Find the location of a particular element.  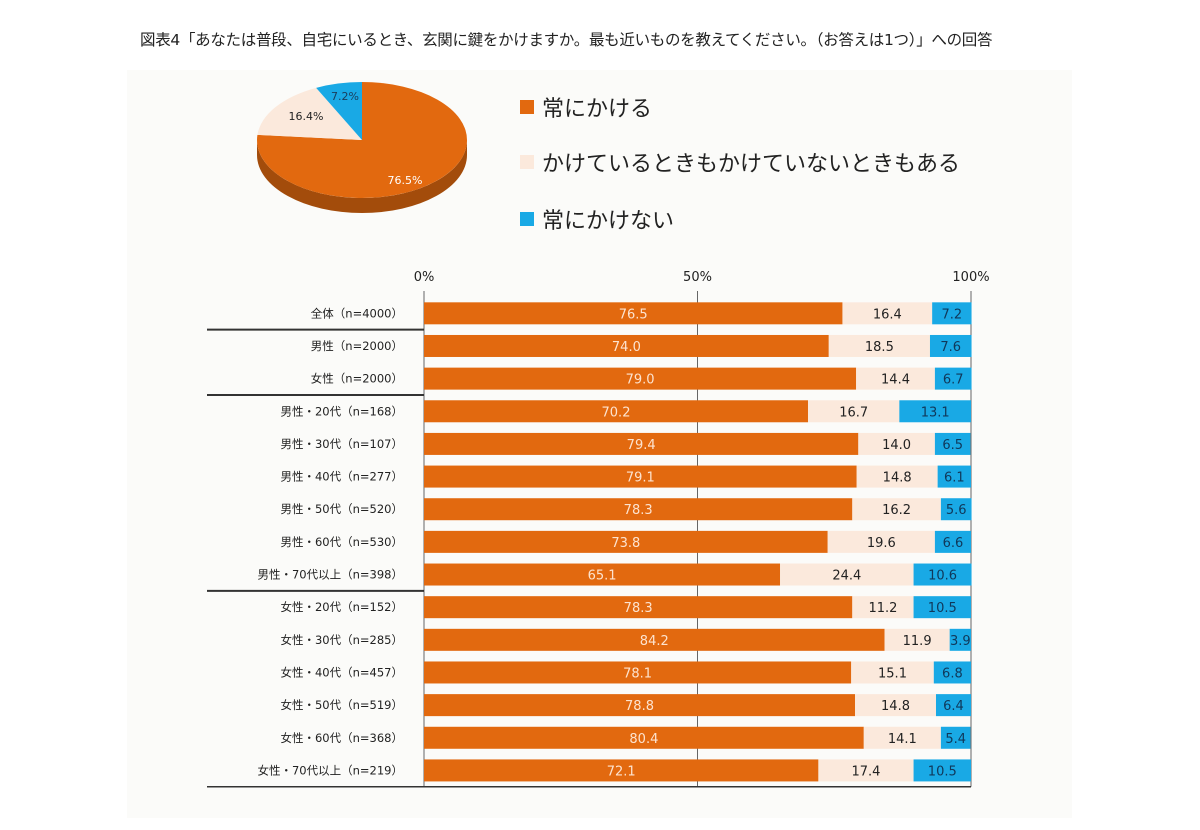

category-label: 男性・70代以上（n=398） is located at coordinates (330, 575).